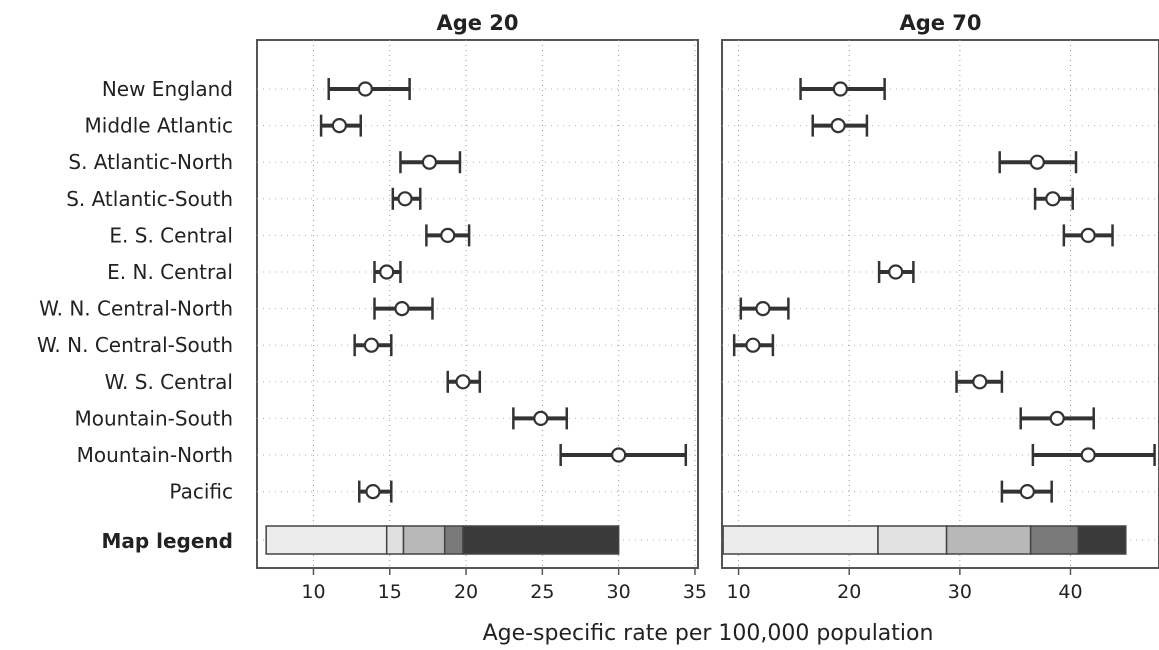  Describe the element at coordinates (153, 418) in the screenshot. I see `row-label: Mountain-South` at that location.